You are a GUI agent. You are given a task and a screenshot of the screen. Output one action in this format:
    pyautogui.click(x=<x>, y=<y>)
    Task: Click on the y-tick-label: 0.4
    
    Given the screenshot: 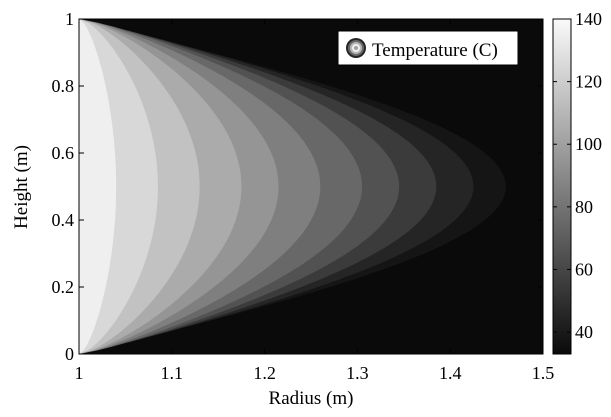 What is the action you would take?
    pyautogui.click(x=63, y=220)
    